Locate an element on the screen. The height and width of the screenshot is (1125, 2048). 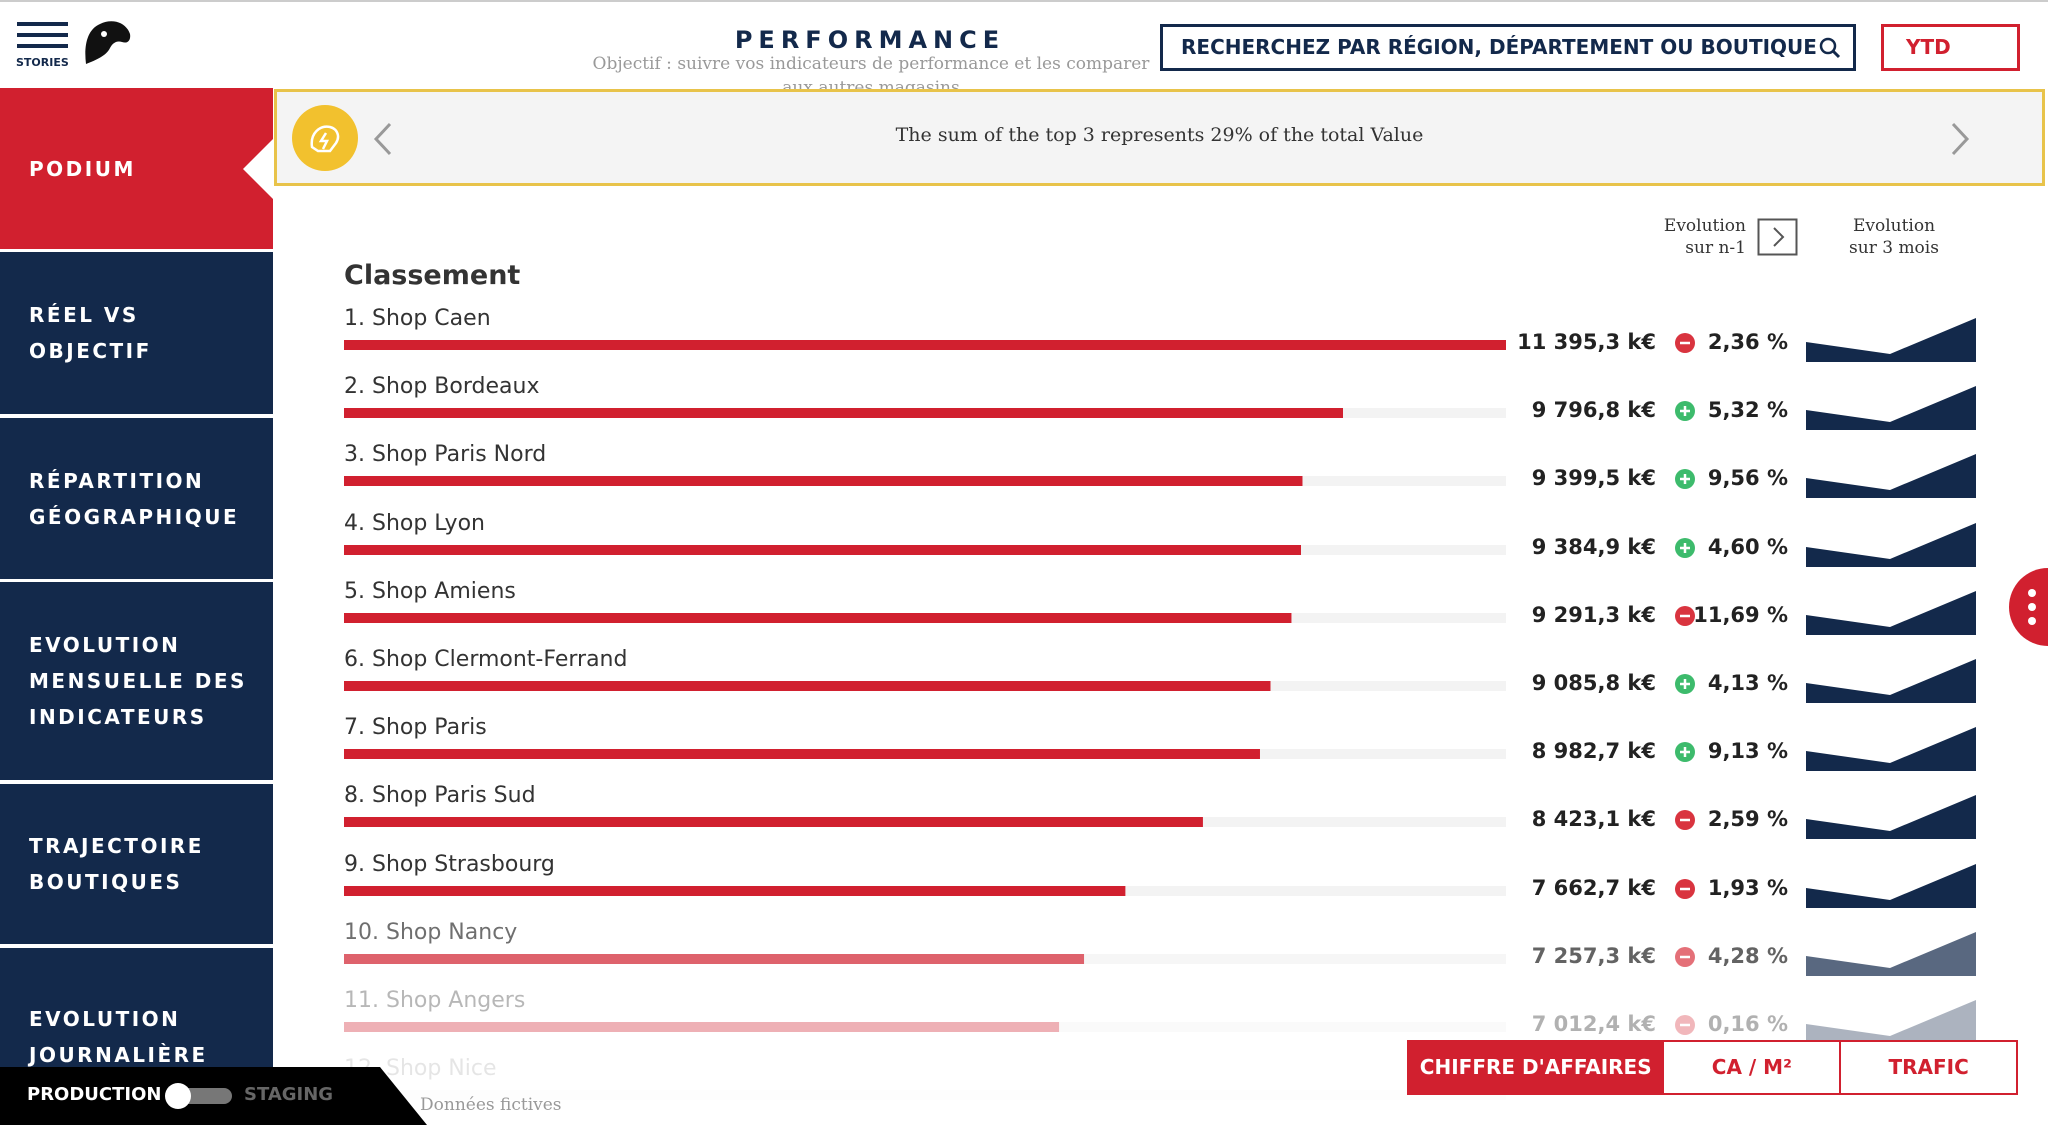
nav-label: BOUTIQUES is located at coordinates (106, 882).